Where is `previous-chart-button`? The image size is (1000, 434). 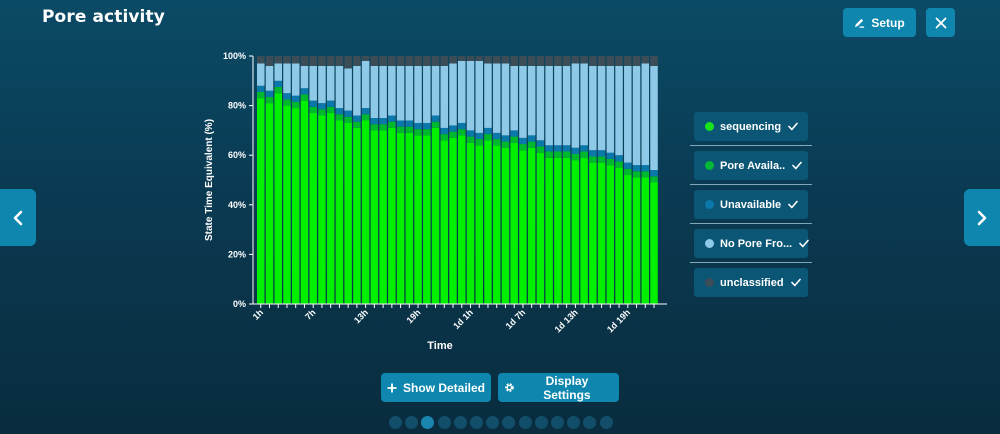 previous-chart-button is located at coordinates (18, 217).